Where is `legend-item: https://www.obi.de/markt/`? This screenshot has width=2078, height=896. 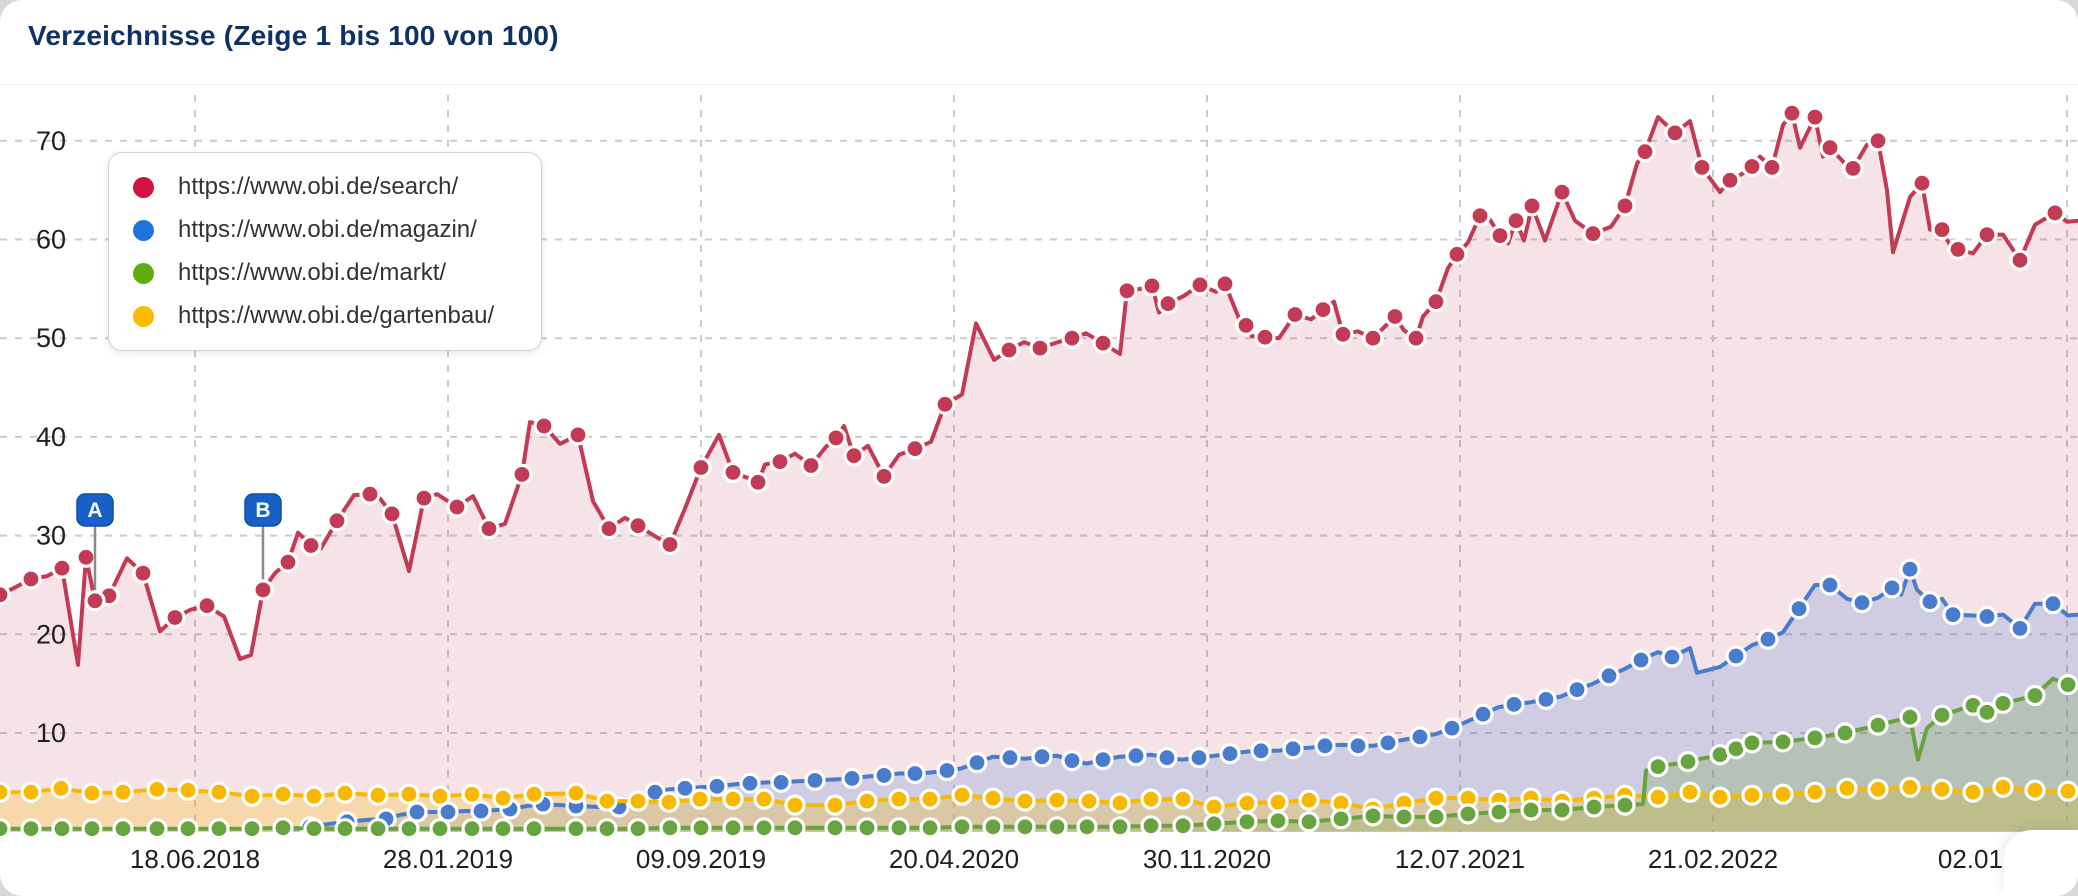
legend-item: https://www.obi.de/markt/ is located at coordinates (325, 273).